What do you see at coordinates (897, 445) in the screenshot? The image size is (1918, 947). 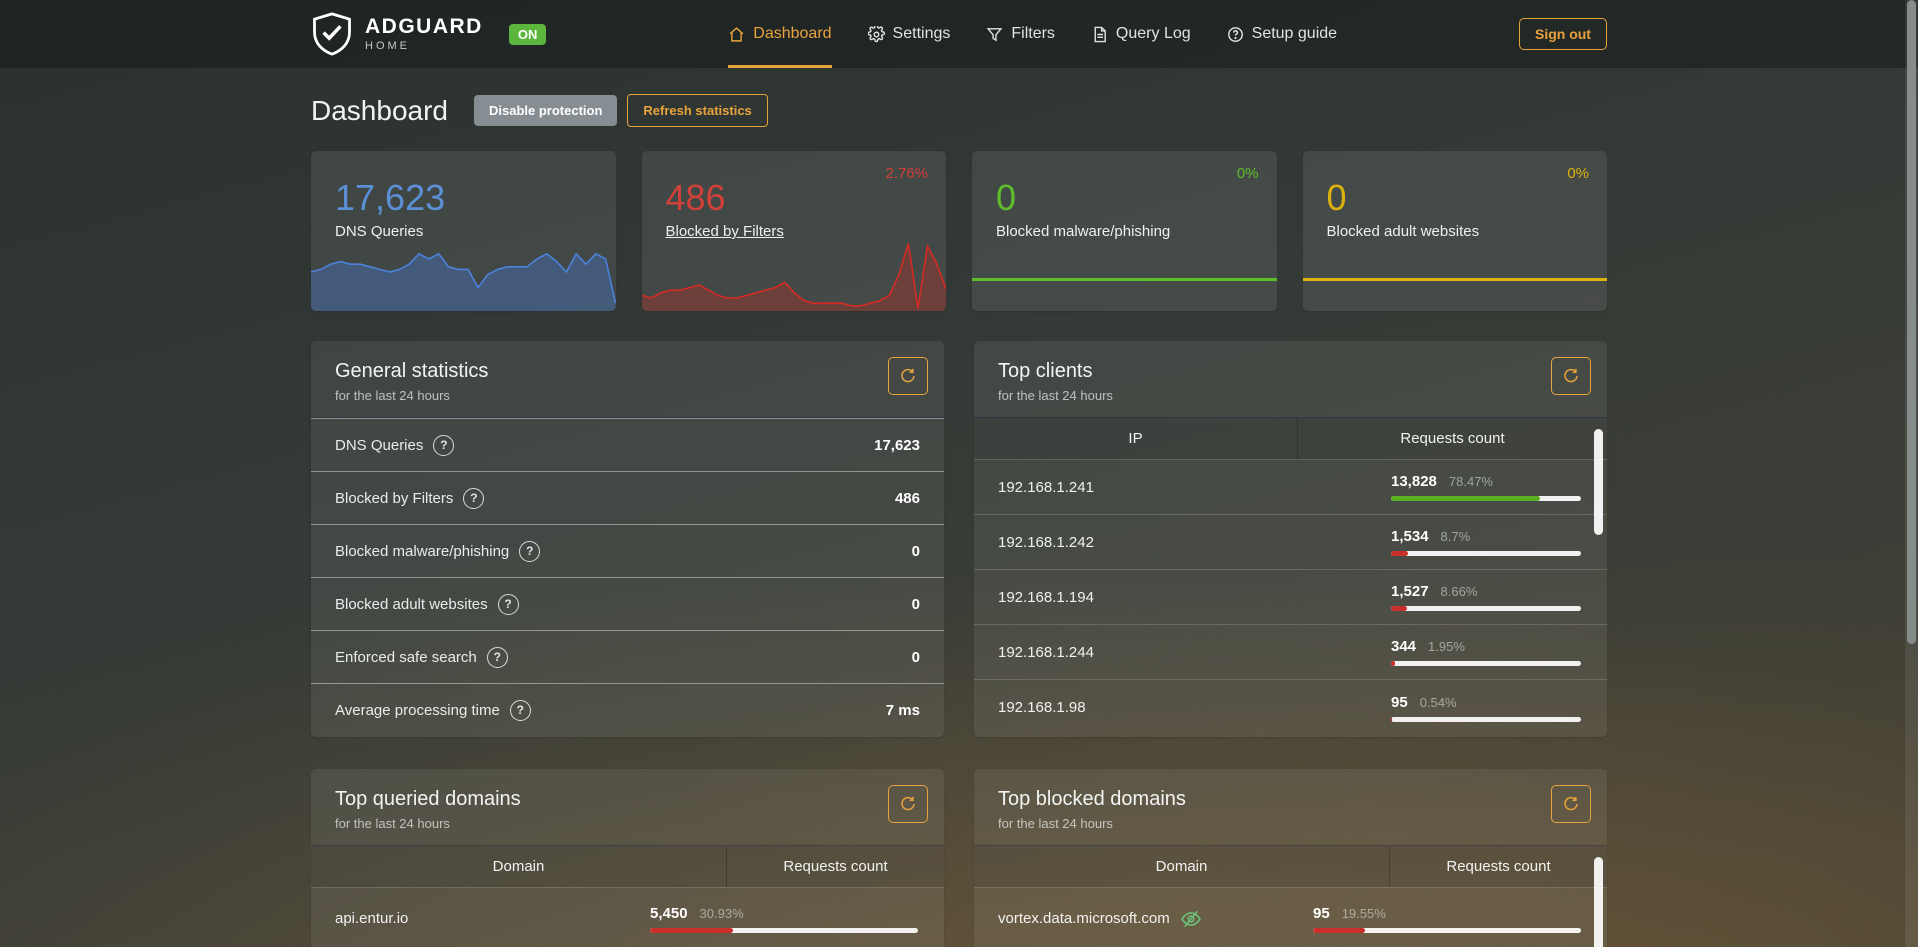 I see `stat-value: 17,623` at bounding box center [897, 445].